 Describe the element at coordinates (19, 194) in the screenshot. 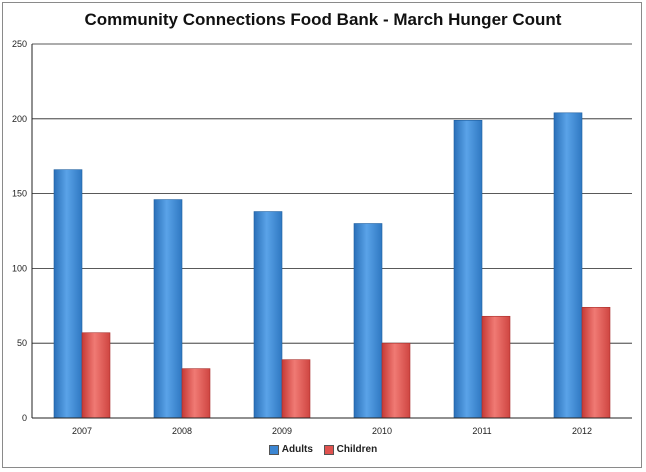

I see `y-tick-label: 150` at that location.